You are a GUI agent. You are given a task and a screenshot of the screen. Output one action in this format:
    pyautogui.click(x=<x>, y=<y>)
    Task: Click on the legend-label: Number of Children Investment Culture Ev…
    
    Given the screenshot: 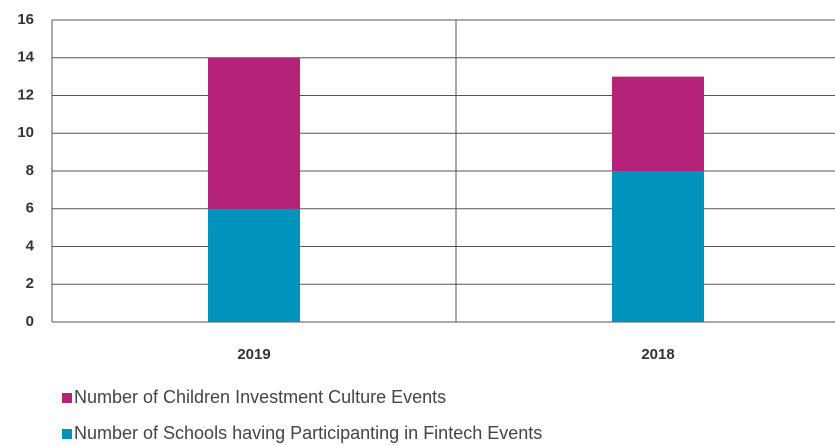 What is the action you would take?
    pyautogui.click(x=260, y=397)
    